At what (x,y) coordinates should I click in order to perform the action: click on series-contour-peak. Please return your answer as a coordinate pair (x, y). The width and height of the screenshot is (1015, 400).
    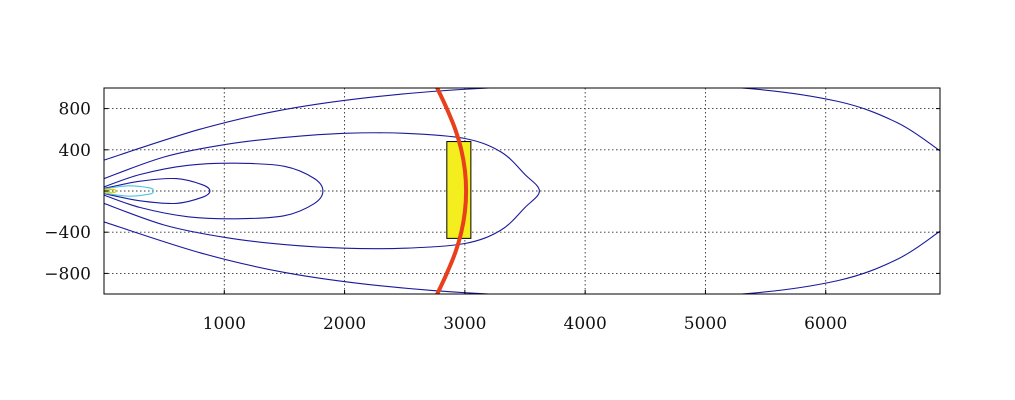
    Looking at the image, I should click on (110, 191).